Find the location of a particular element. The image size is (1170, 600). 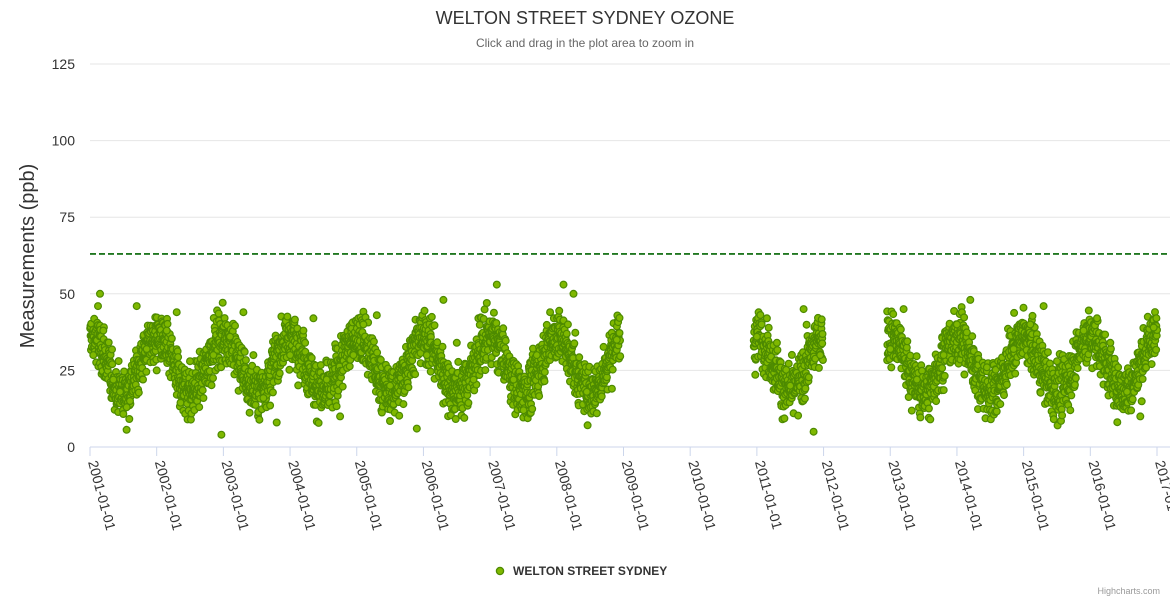

x-tick-label-2004: 2004-01-01 is located at coordinates (302, 496).